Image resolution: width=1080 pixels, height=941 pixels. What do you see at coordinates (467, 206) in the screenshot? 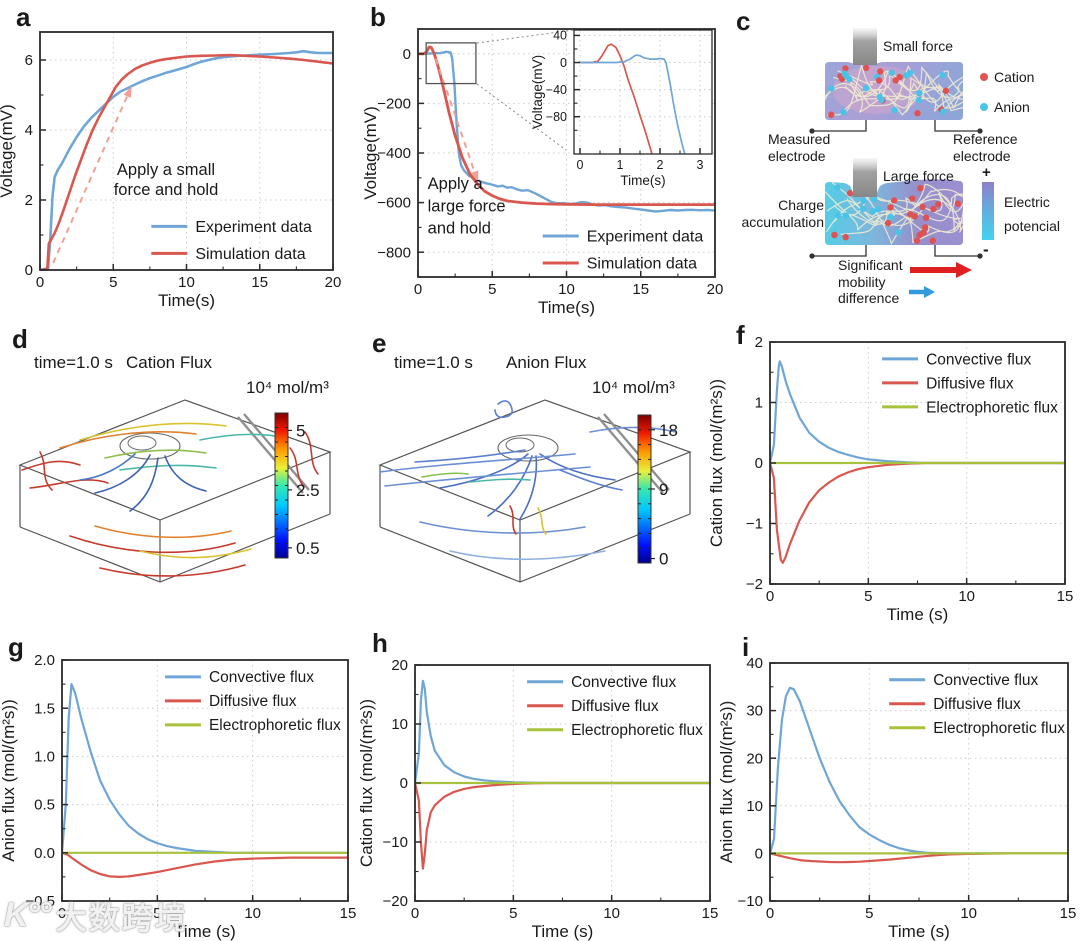
I see `annotation-text: large force` at bounding box center [467, 206].